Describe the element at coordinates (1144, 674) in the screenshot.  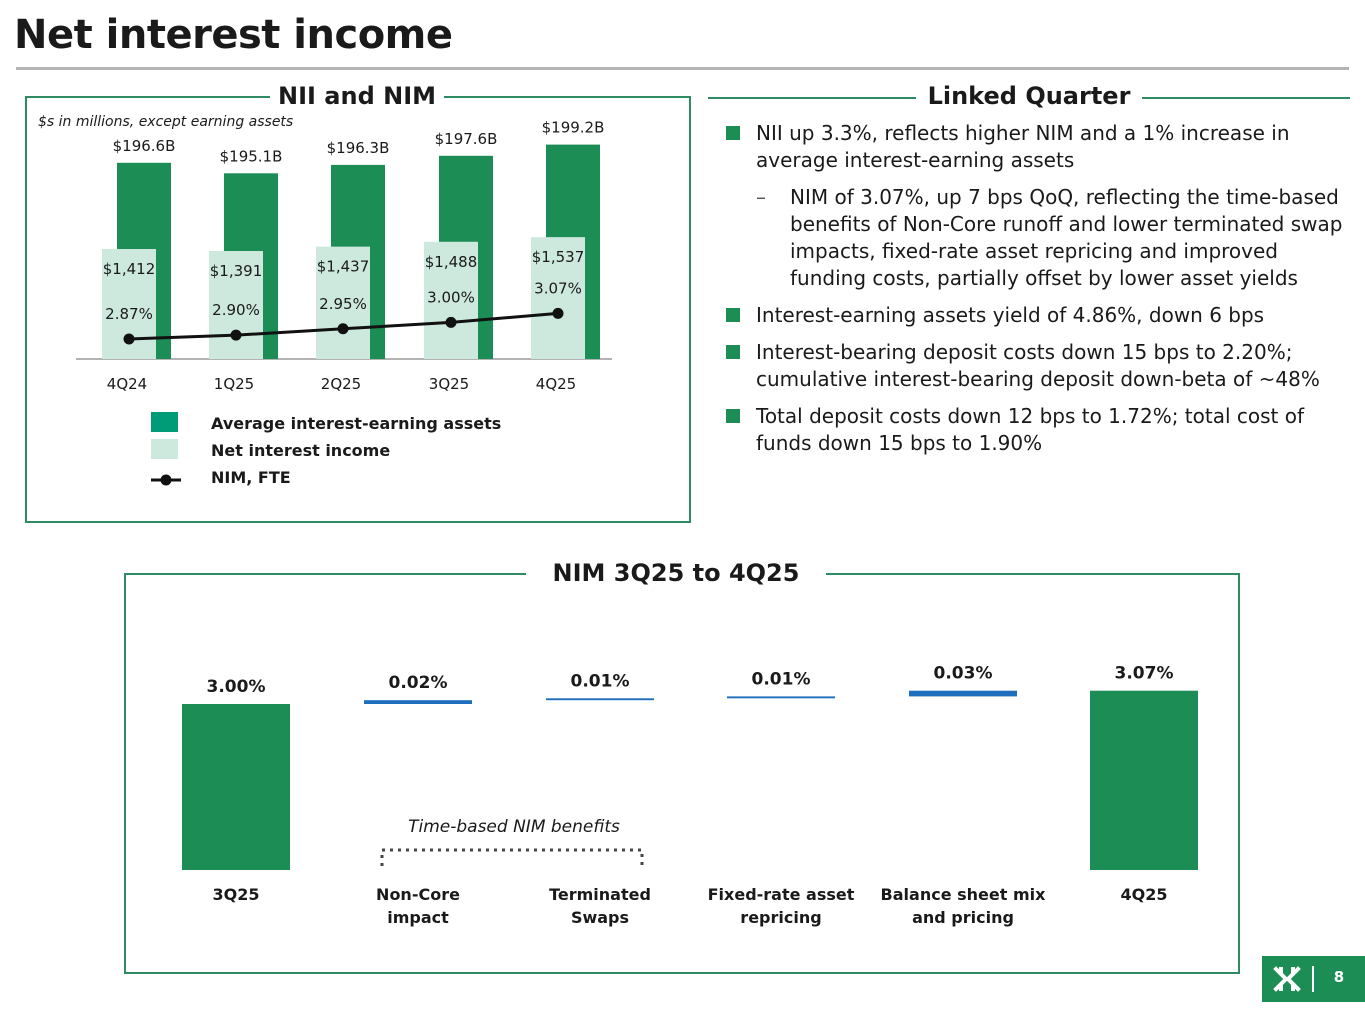
I see `waterfall-value-label: 3.07%` at that location.